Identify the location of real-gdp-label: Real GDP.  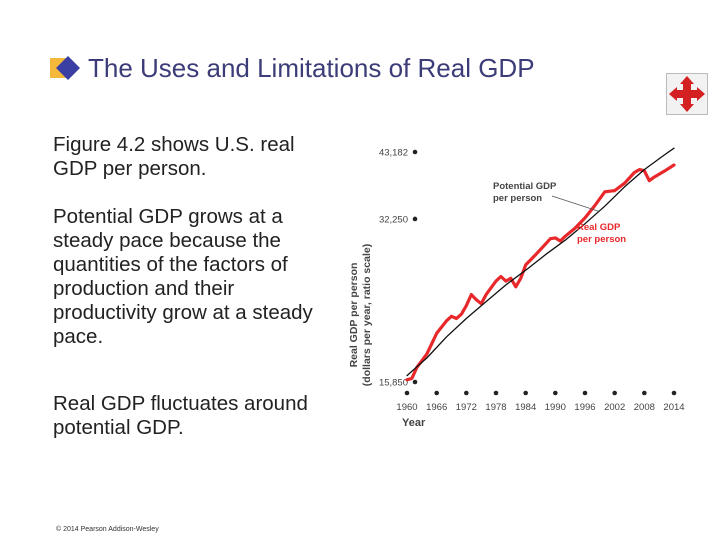
(599, 227).